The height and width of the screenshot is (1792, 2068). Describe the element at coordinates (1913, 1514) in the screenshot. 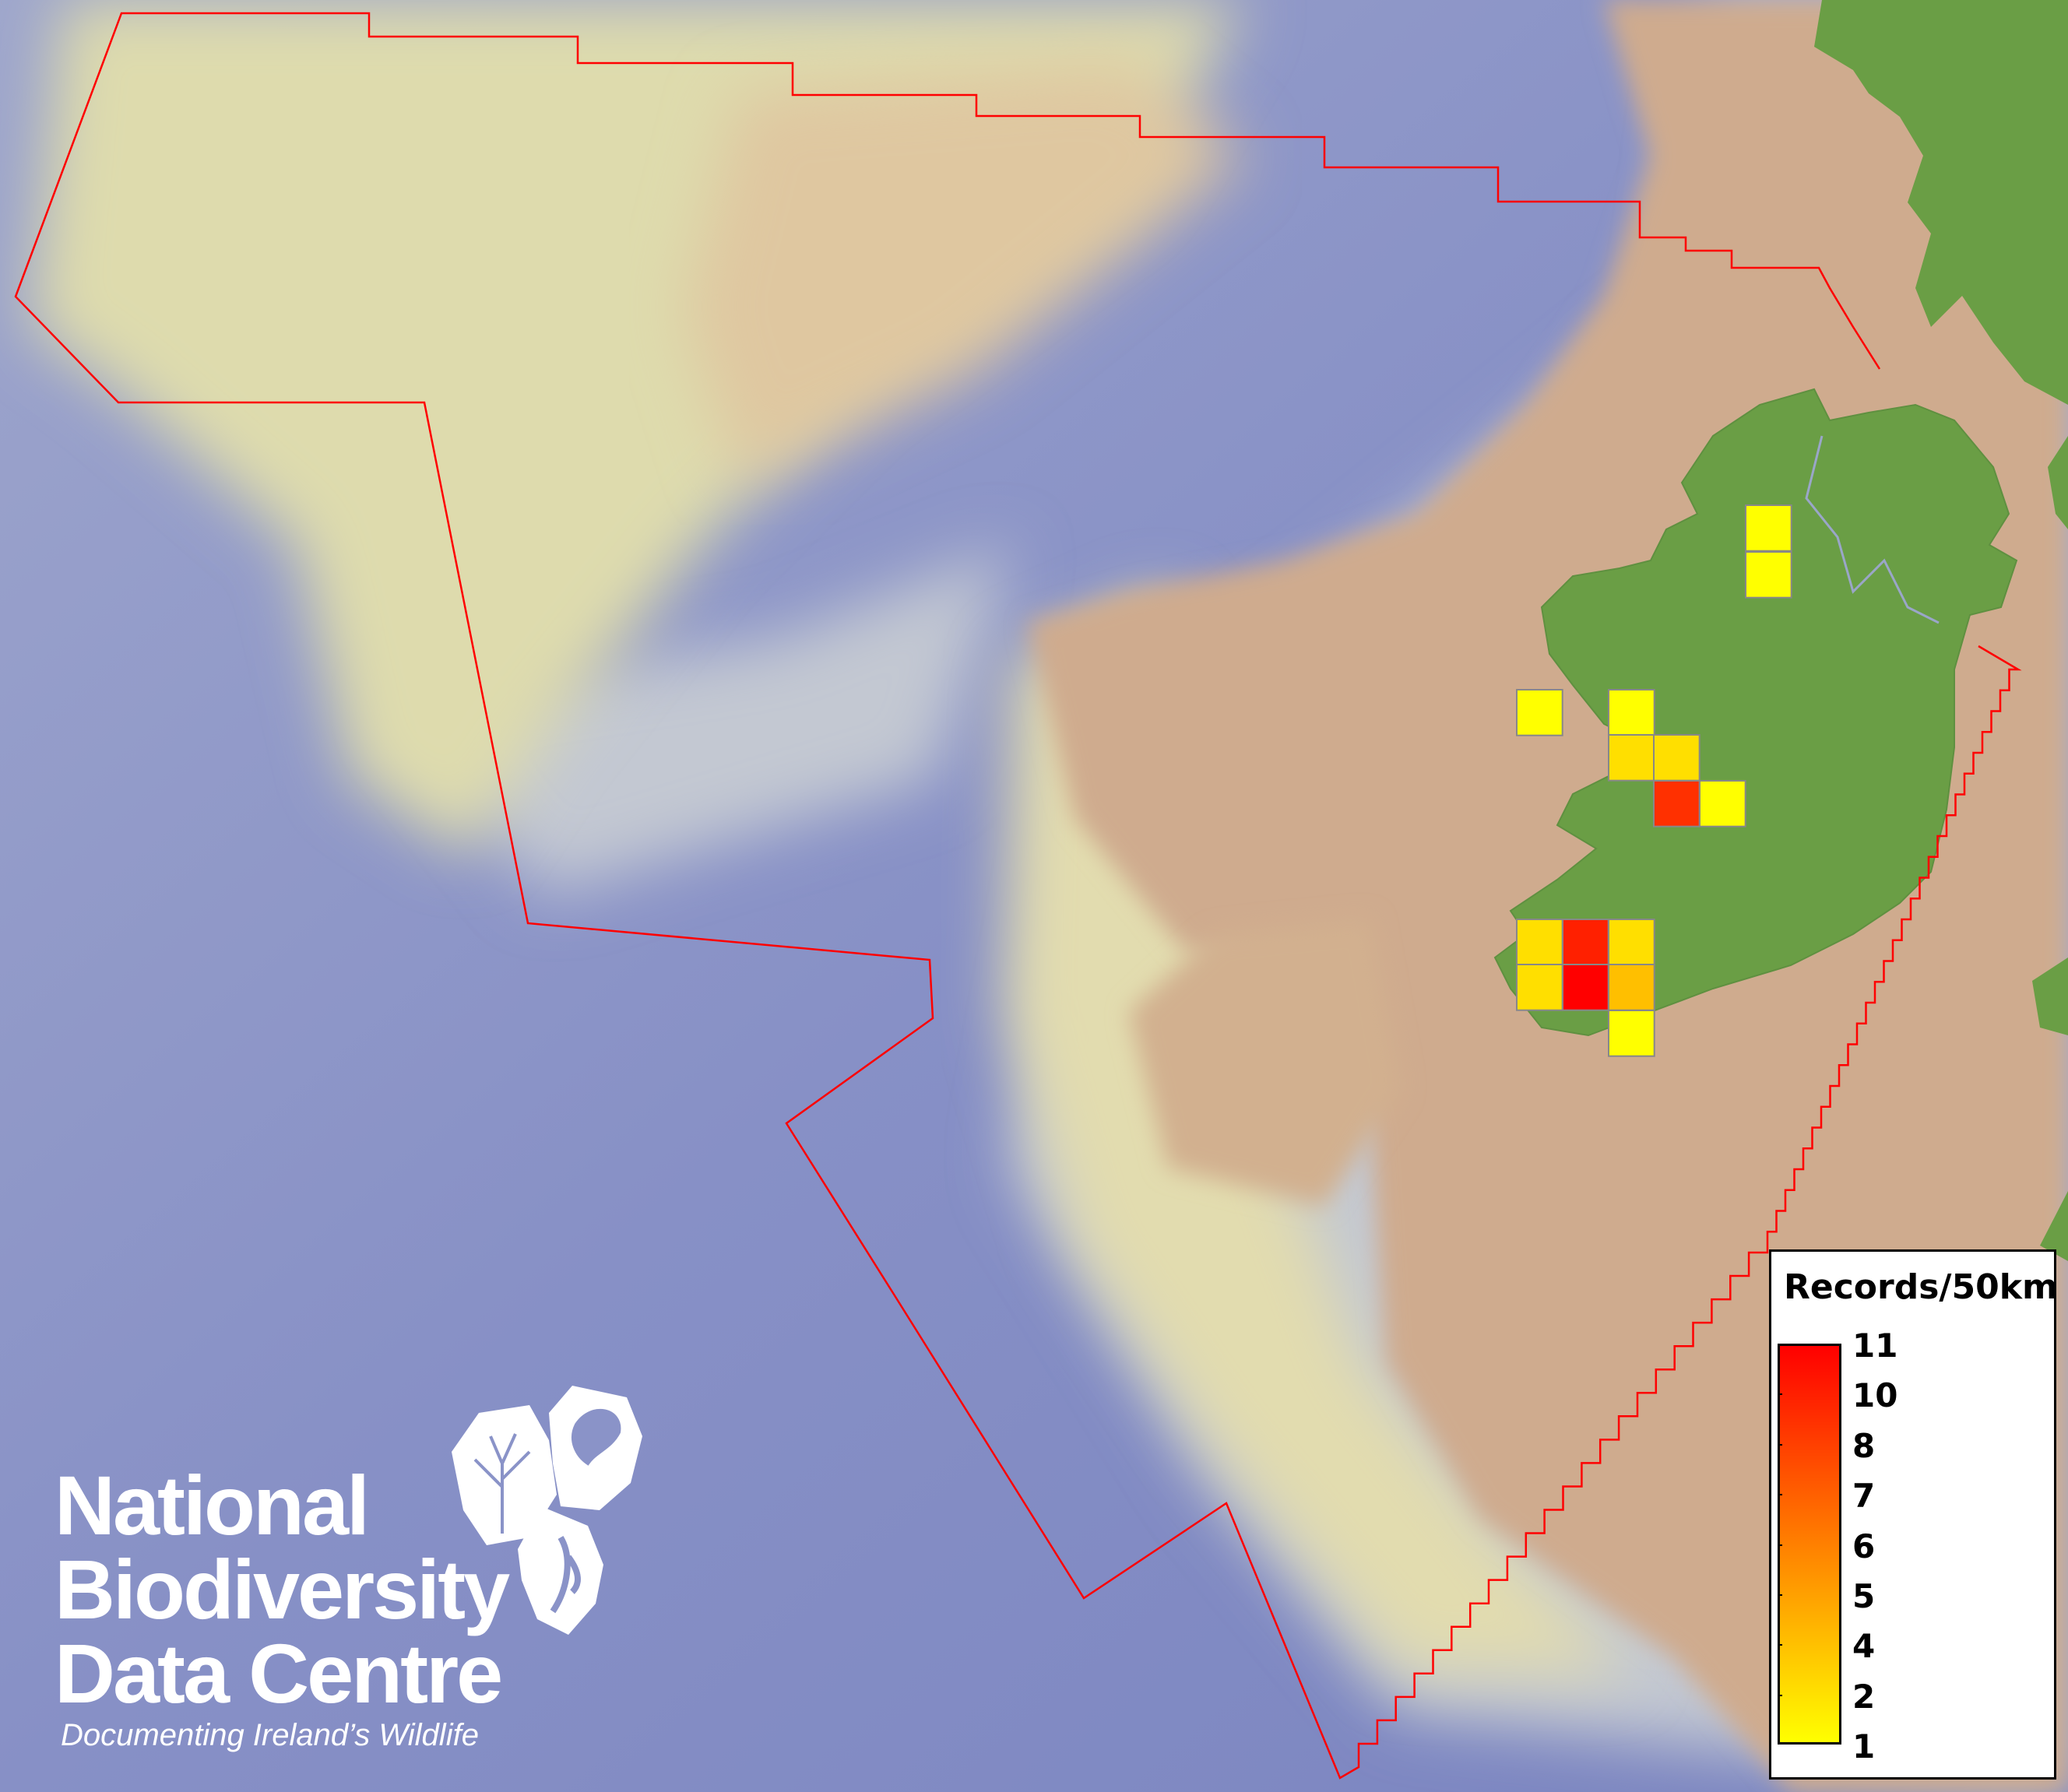

I see `legend: Records/50km 11 10 8 7 6 5 4 2 1` at that location.